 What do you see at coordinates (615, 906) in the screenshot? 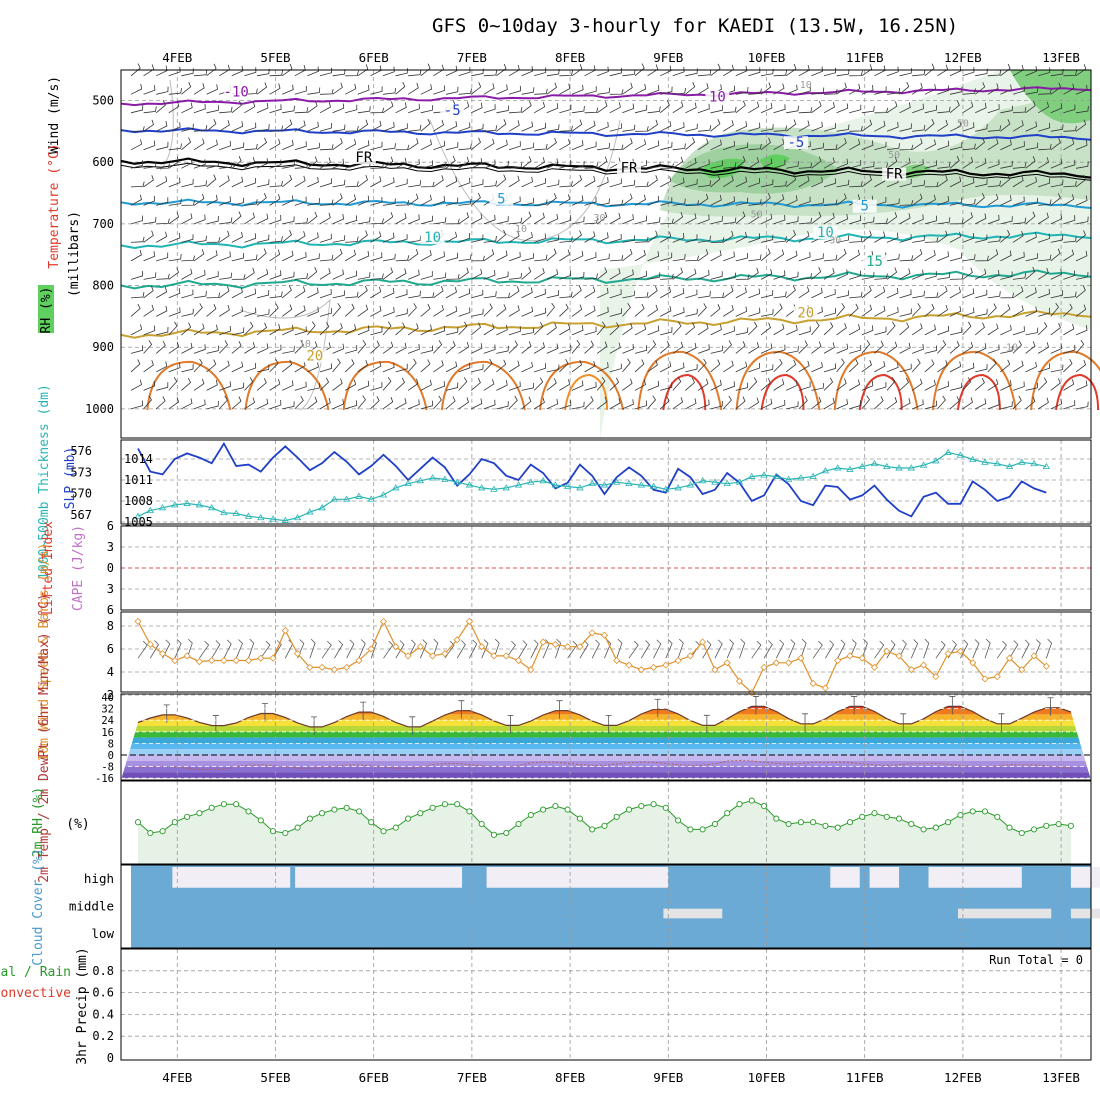
I see `cloud-cover-cells` at bounding box center [615, 906].